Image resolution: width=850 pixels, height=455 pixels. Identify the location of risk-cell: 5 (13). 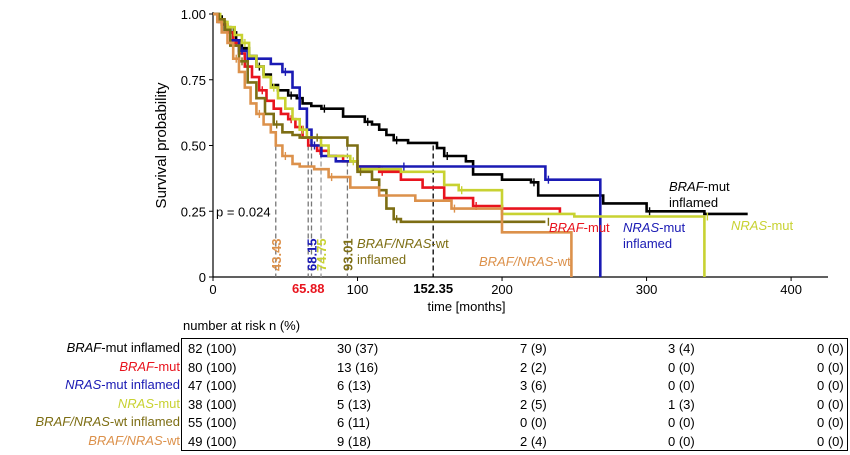
(354, 404).